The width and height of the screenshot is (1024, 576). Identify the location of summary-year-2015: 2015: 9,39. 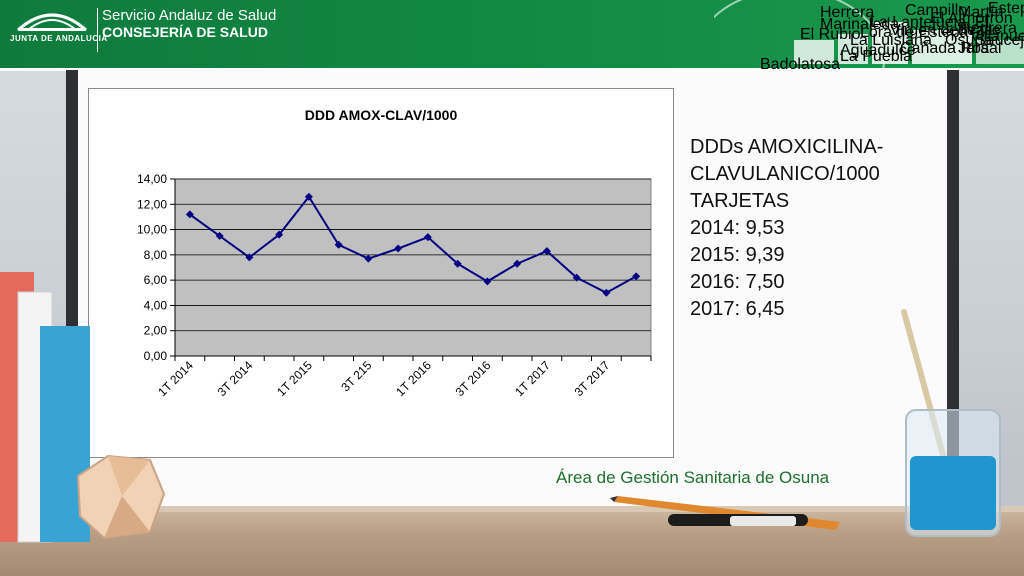
(737, 255).